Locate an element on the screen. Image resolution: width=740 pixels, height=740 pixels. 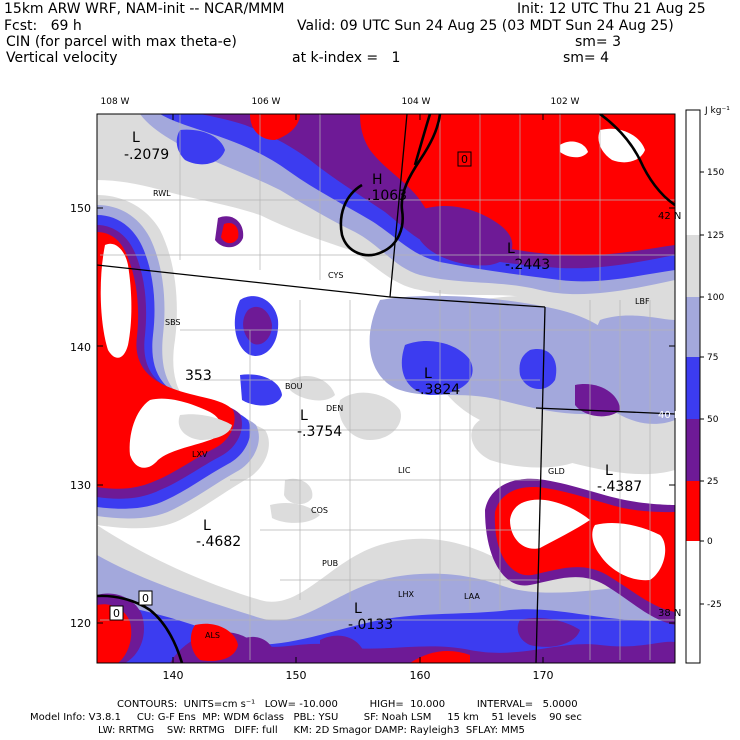
low-value: -.4682 is located at coordinates (218, 542).